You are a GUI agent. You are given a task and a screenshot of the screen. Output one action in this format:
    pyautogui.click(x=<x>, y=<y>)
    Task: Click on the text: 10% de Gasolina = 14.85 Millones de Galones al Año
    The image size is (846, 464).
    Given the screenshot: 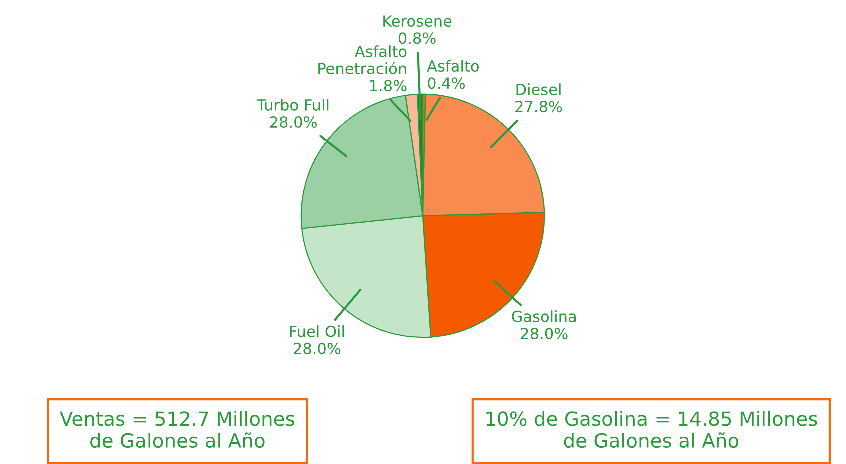 What is the action you would take?
    pyautogui.click(x=652, y=429)
    